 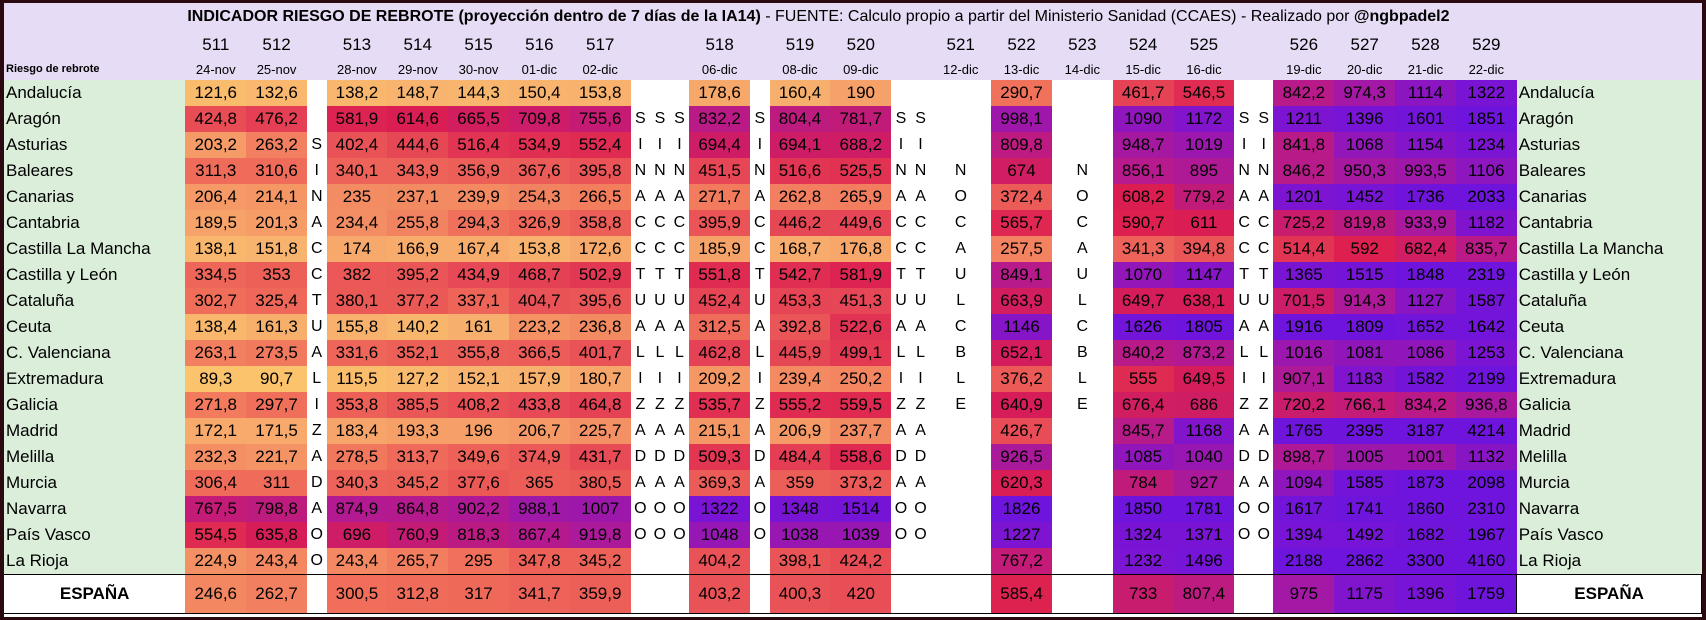 I want to click on value-cell: 115,5, so click(x=357, y=379).